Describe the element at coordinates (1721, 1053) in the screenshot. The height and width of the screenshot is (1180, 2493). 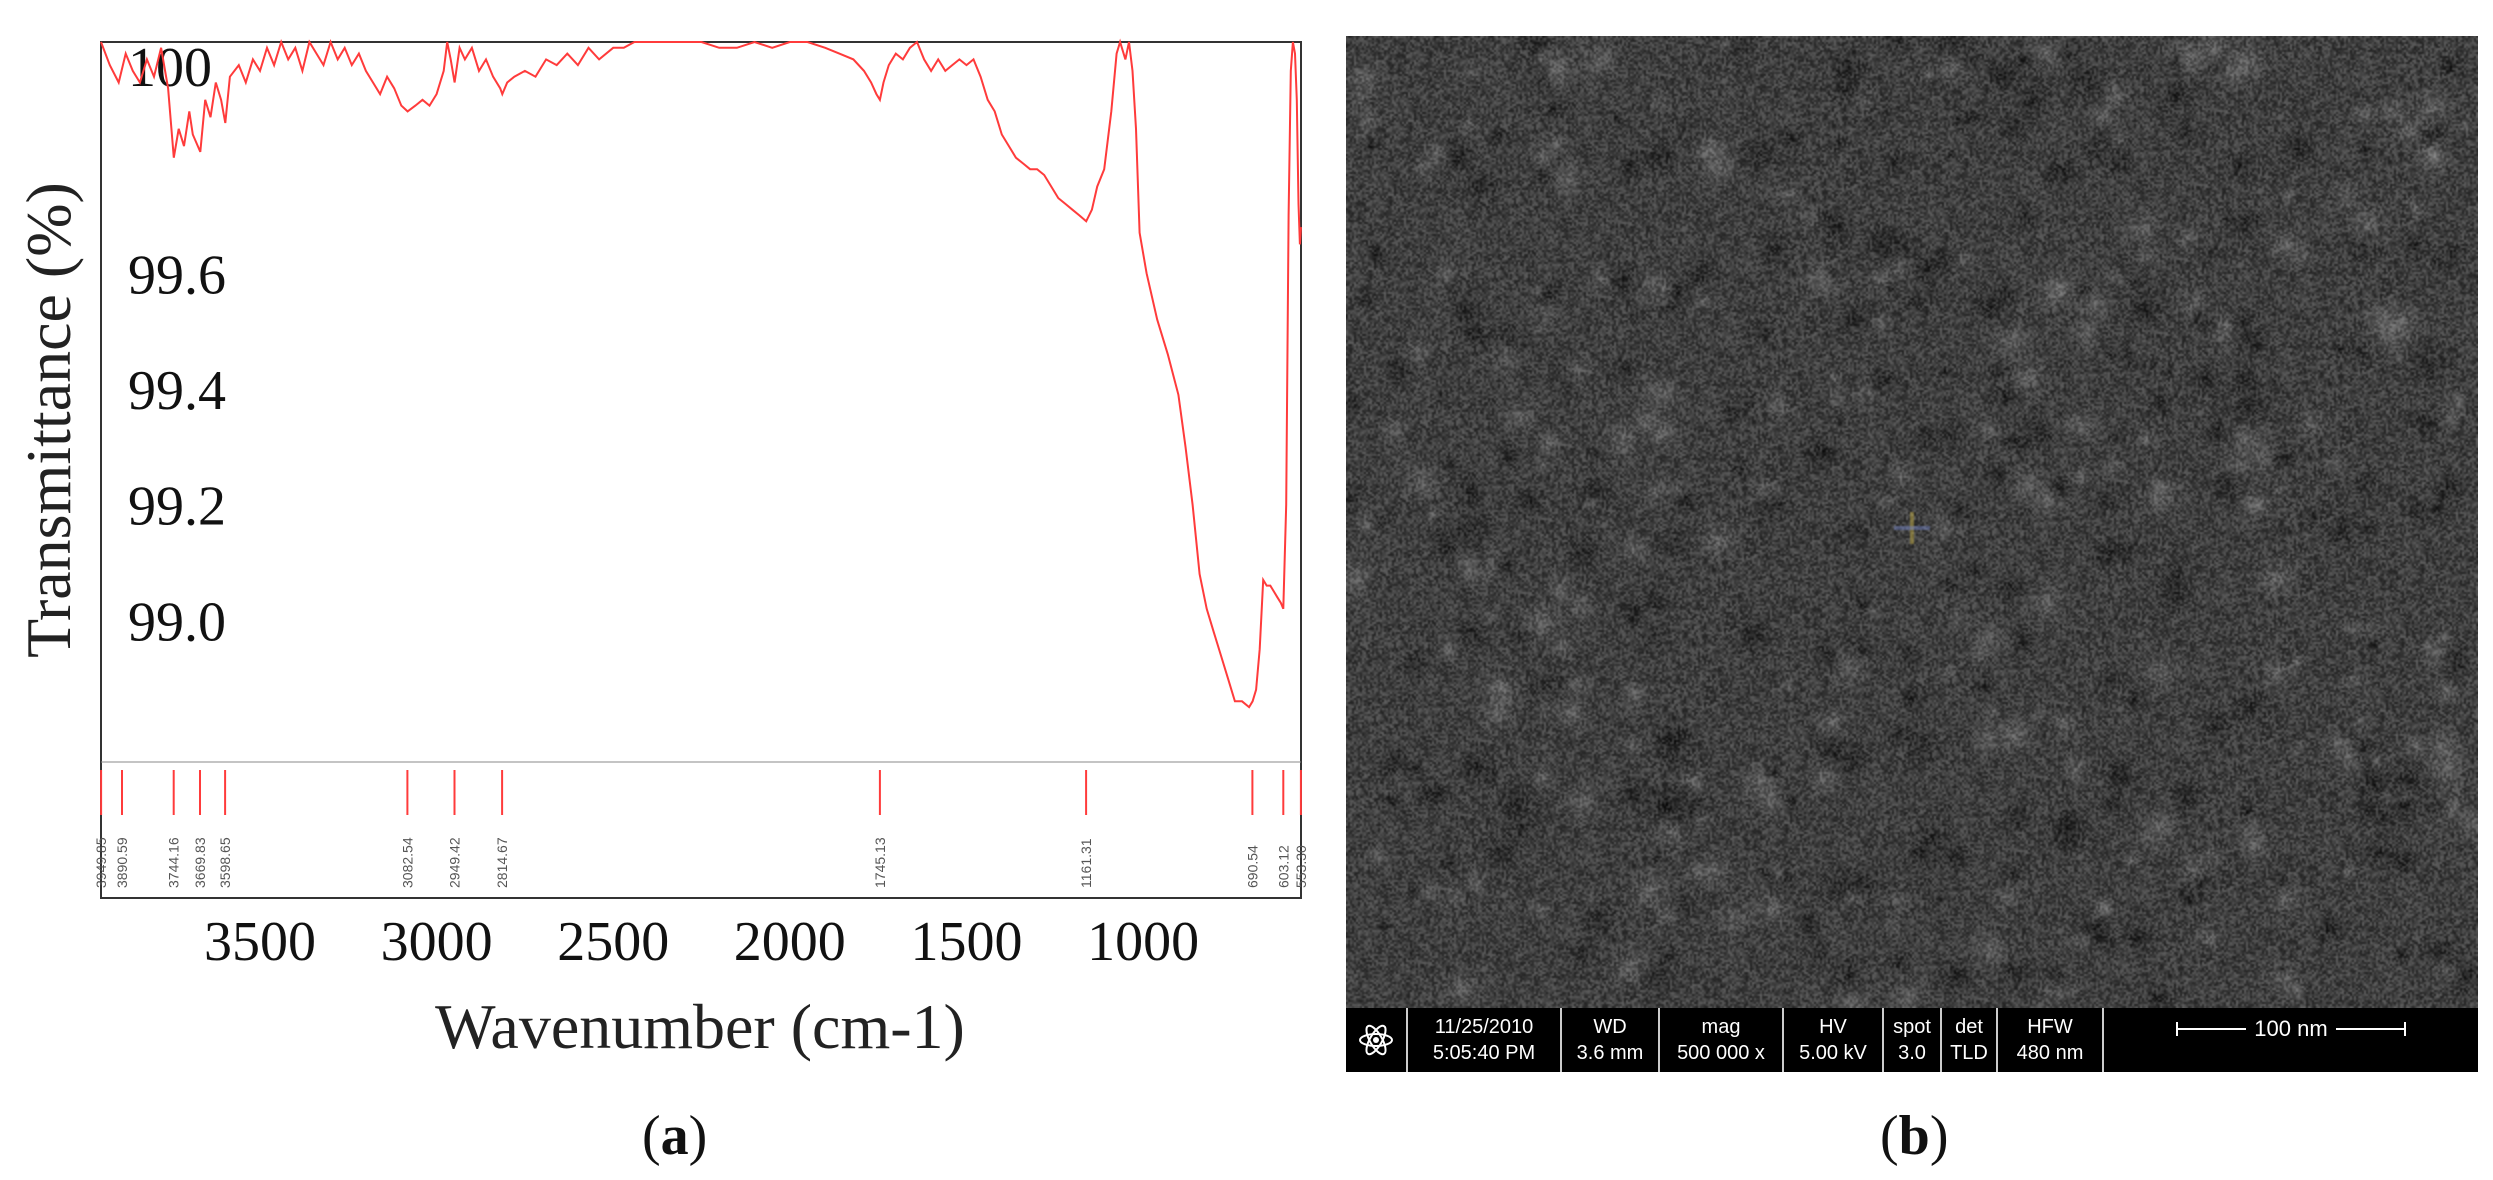
I see `sem-mag-value: 500 000 x` at that location.